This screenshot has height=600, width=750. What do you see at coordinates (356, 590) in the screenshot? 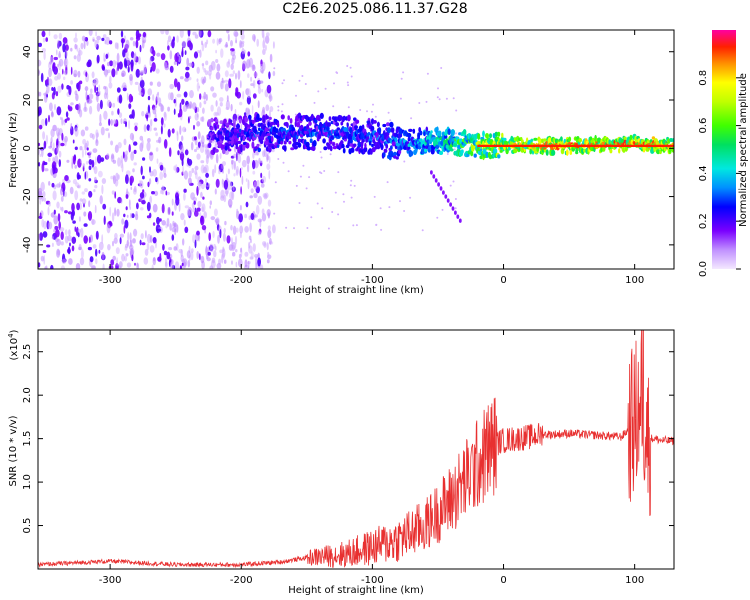
I see `snr-x-axis-title: Height of straight line (km)` at bounding box center [356, 590].